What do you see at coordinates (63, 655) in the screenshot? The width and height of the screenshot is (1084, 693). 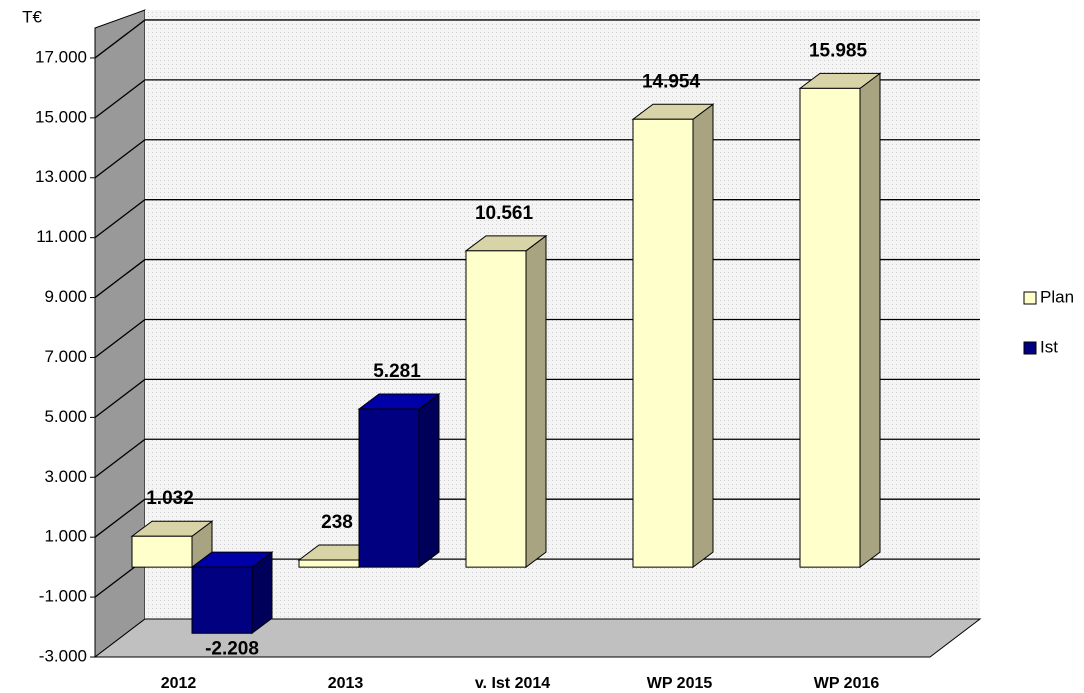 I see `y-tick-label: -3.000` at bounding box center [63, 655].